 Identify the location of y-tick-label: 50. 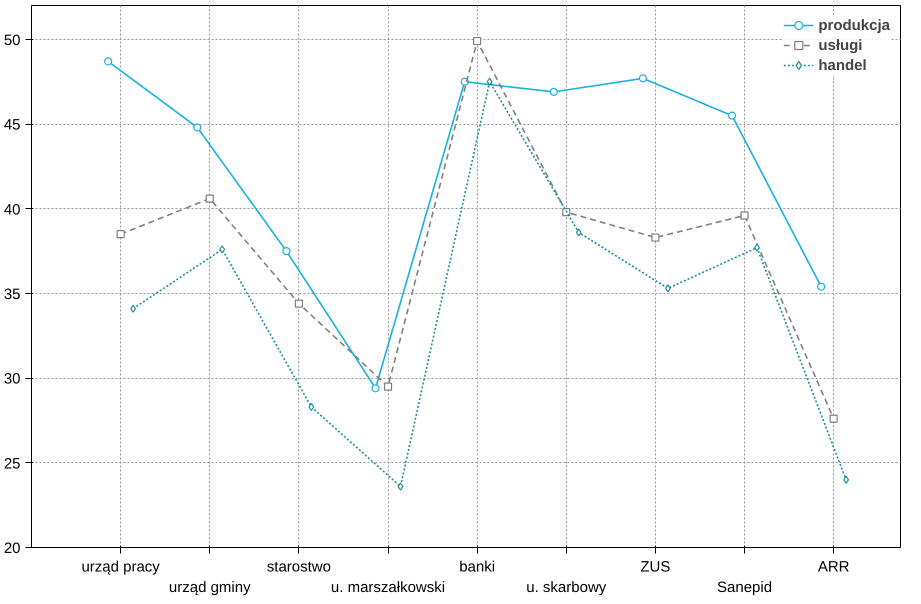
(12, 40).